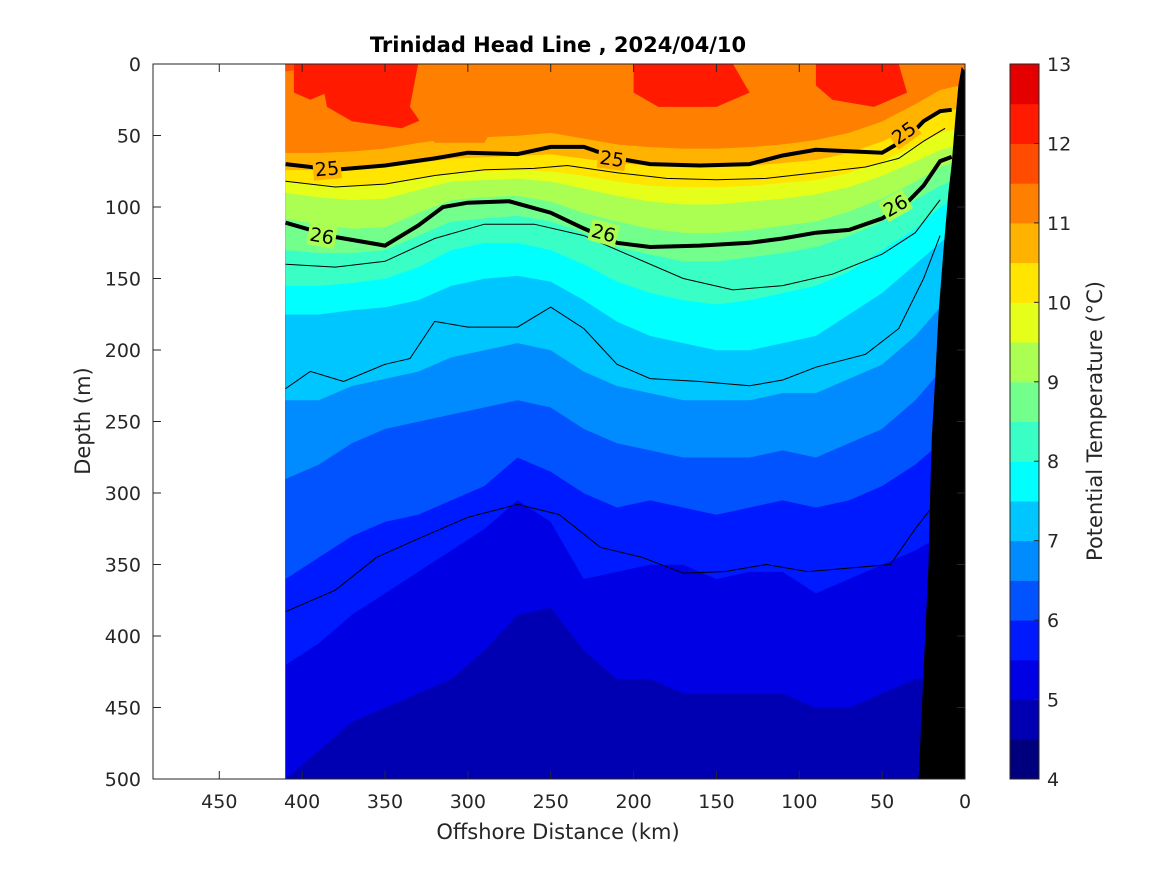 This screenshot has height=875, width=1167. Describe the element at coordinates (135, 65) in the screenshot. I see `y-tick-label: 0` at that location.